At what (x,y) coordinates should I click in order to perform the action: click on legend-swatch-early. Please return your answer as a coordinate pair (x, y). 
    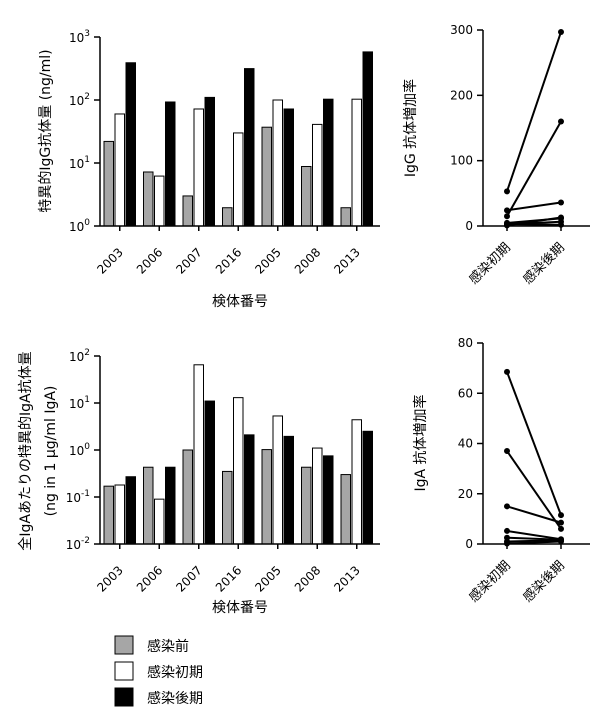
    Looking at the image, I should click on (124, 671).